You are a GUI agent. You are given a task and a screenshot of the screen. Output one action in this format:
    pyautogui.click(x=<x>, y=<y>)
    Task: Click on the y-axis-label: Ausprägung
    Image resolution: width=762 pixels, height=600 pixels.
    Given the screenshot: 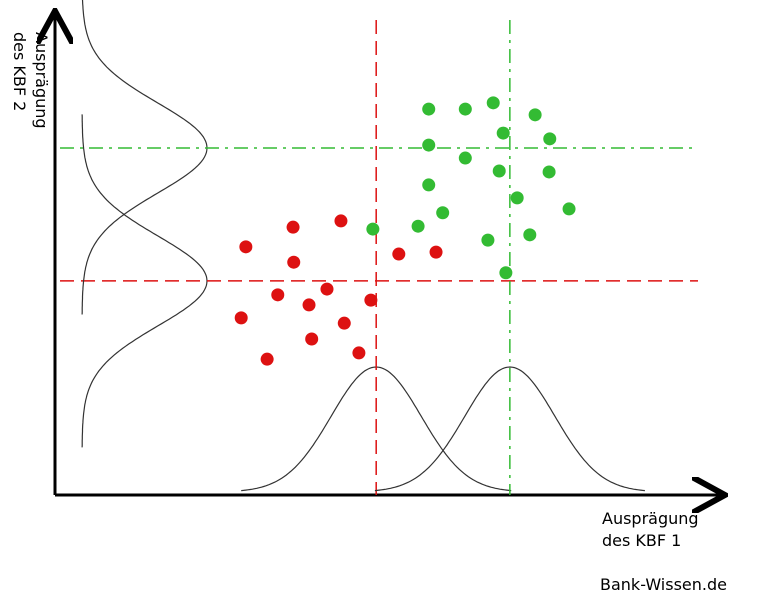 What is the action you would take?
    pyautogui.click(x=41, y=80)
    